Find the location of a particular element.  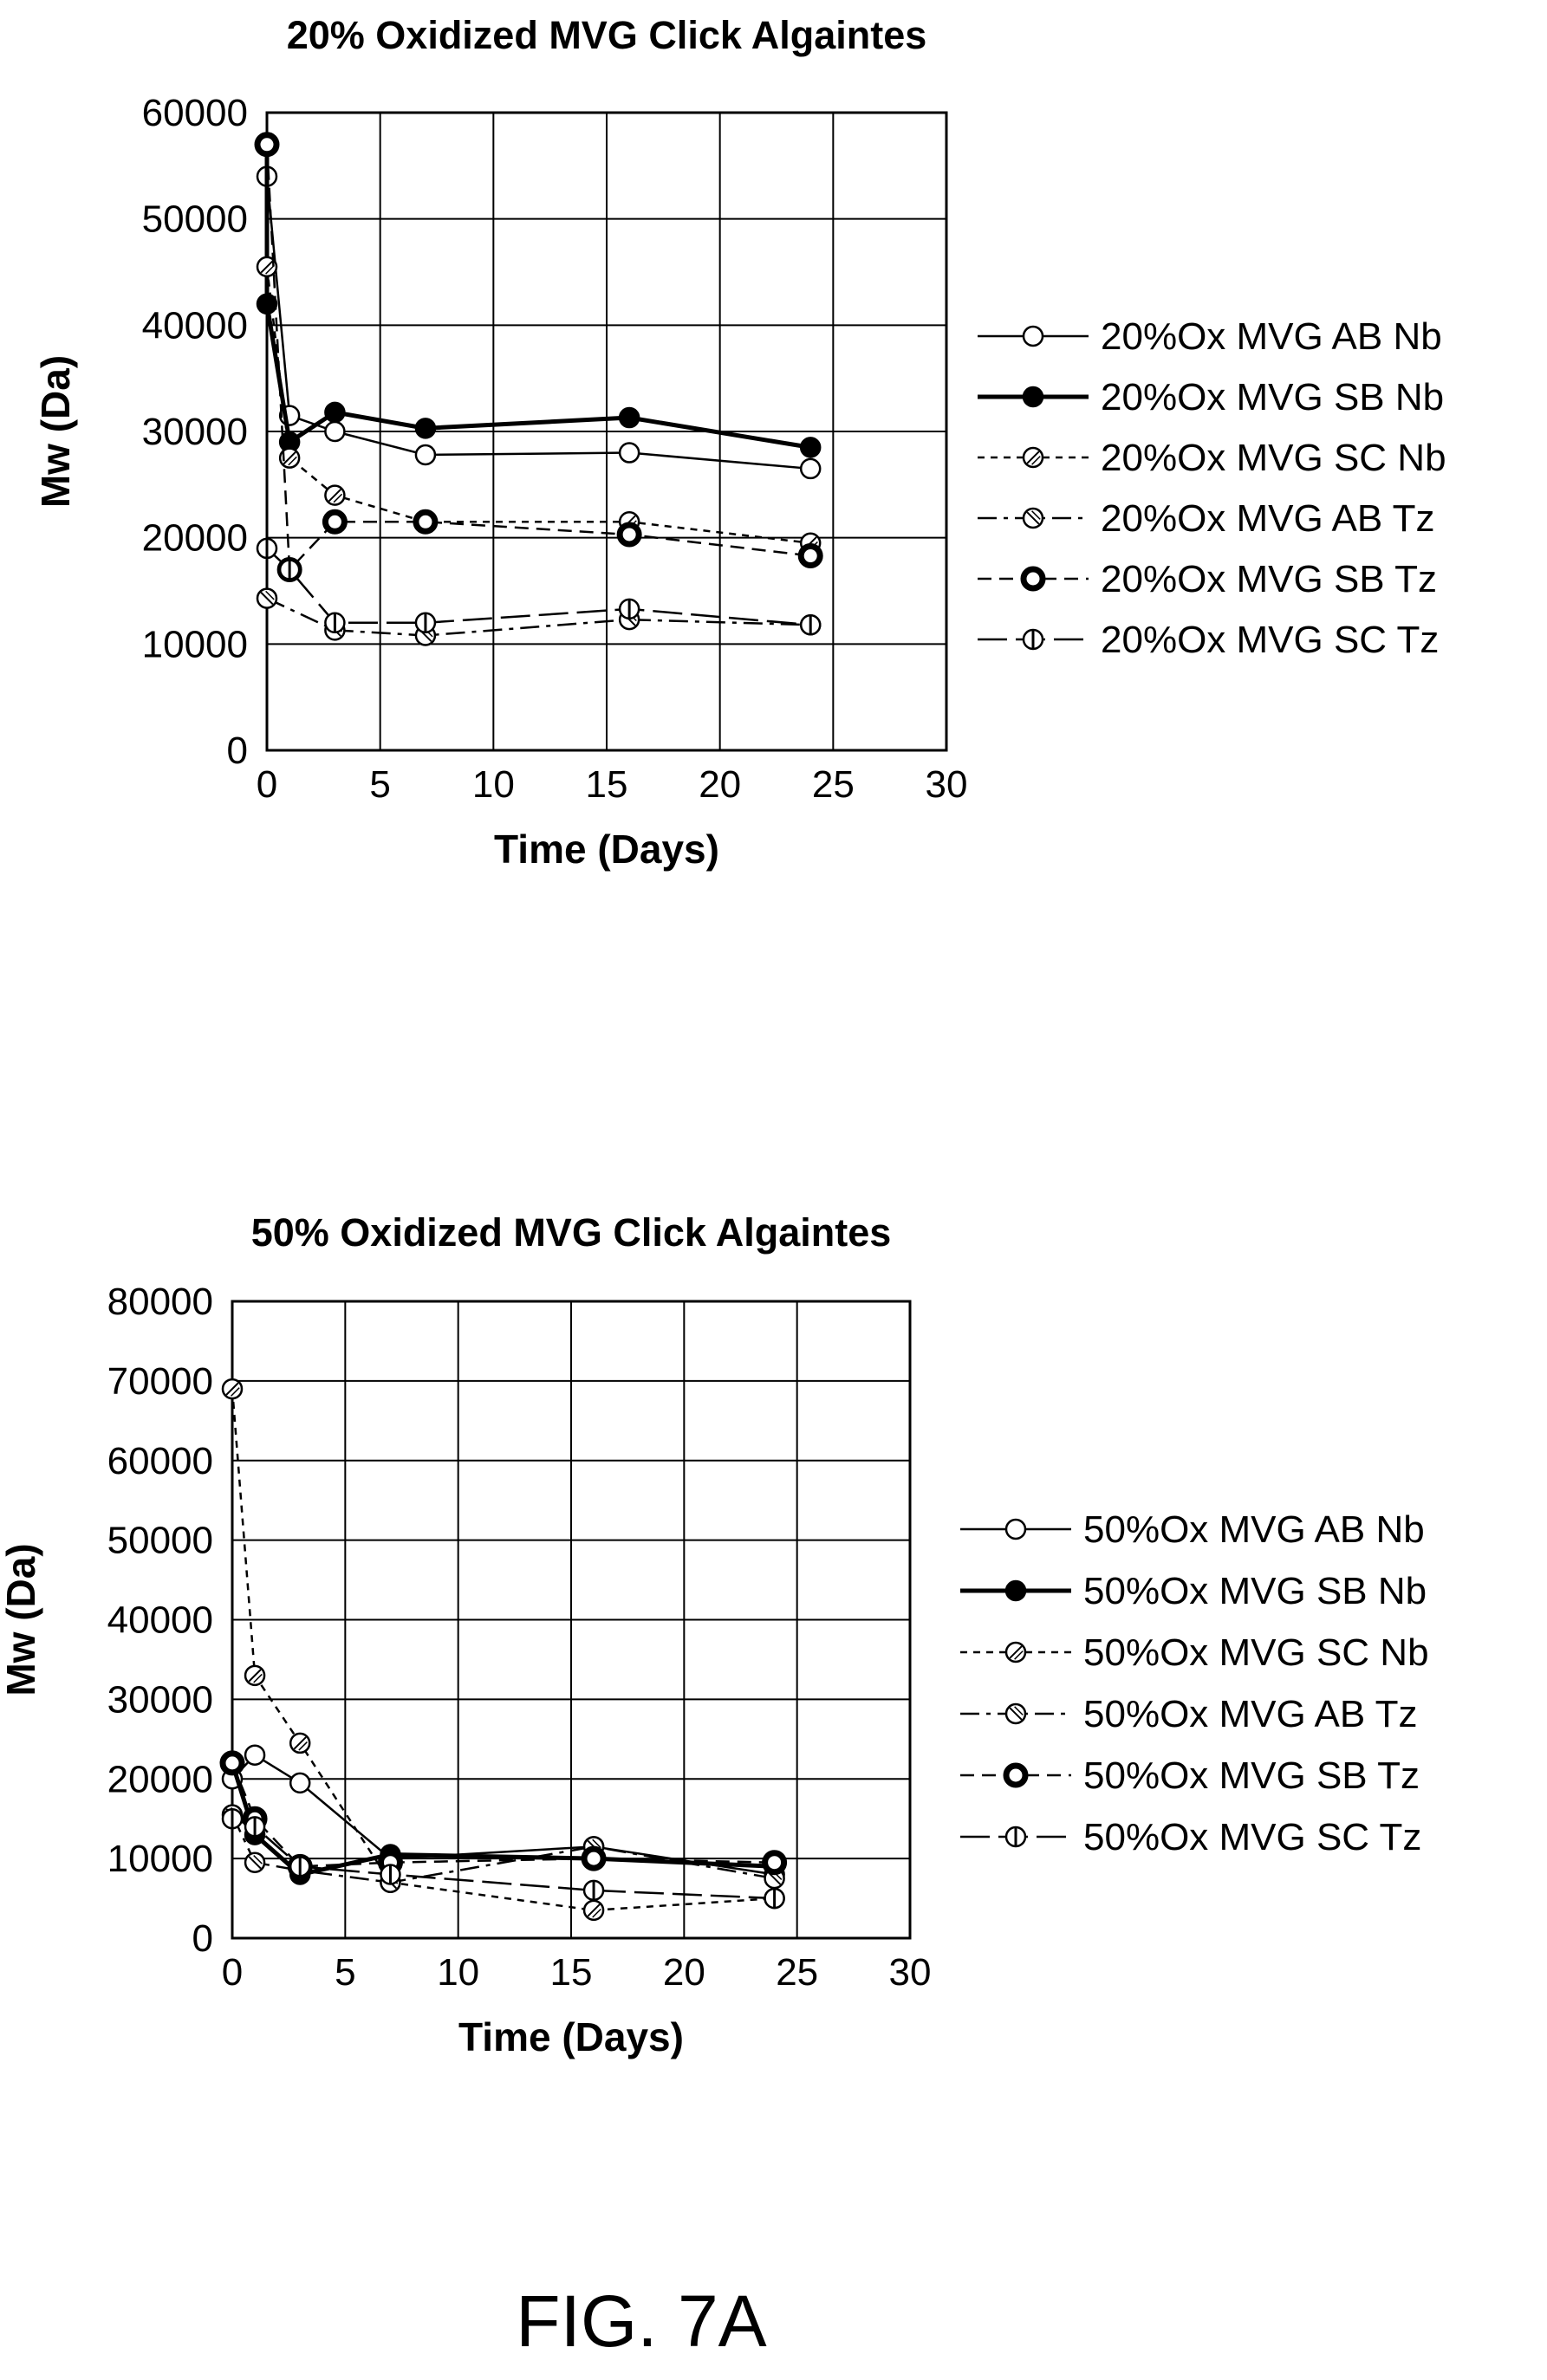

legend-entry: 20%Ox MVG SC Tz is located at coordinates (1208, 640).